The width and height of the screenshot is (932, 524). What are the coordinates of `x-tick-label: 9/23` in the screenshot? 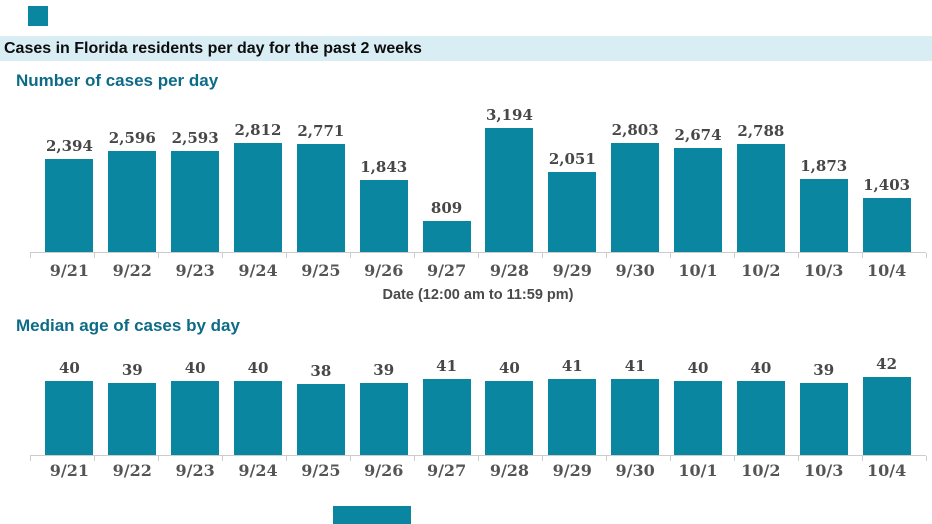 It's located at (195, 270).